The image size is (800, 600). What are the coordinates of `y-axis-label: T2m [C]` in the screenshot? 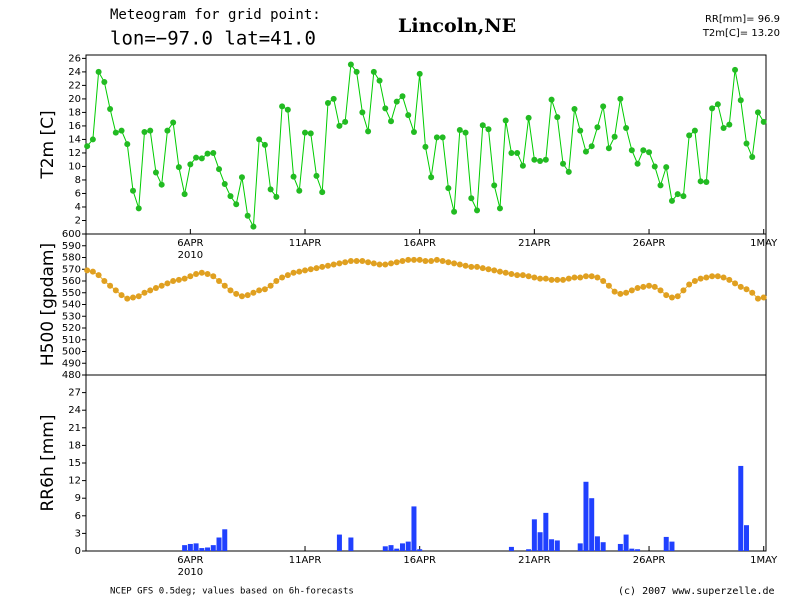 It's located at (48, 144).